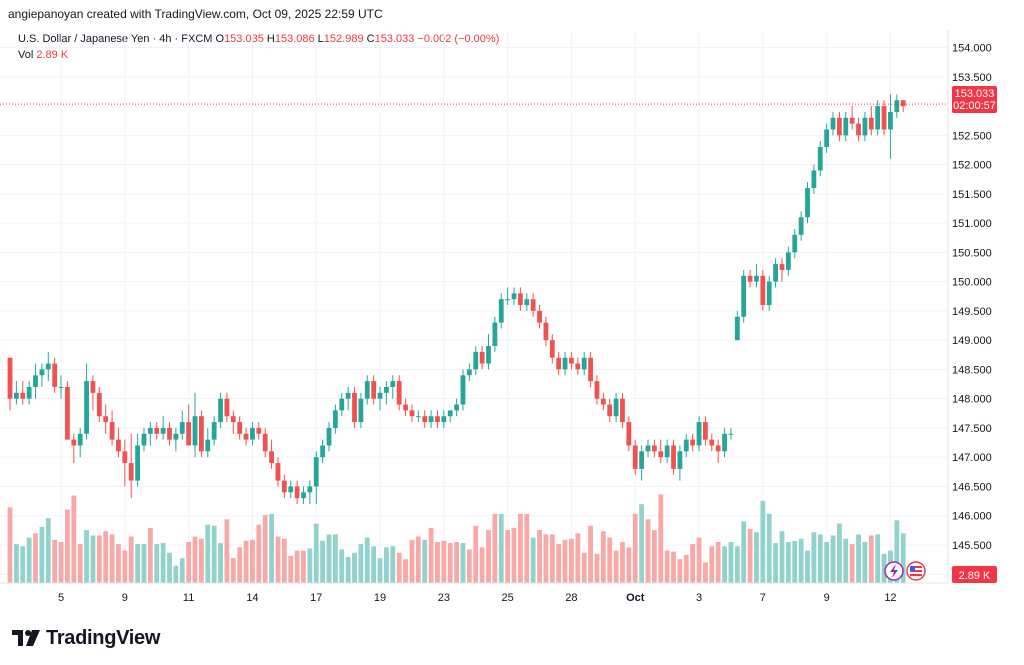 The width and height of the screenshot is (1024, 665). I want to click on x-tick-label: 17, so click(316, 598).